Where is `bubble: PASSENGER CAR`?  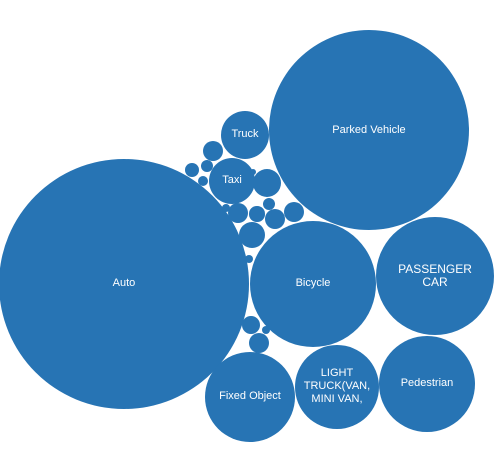 bubble: PASSENGER CAR is located at coordinates (435, 276).